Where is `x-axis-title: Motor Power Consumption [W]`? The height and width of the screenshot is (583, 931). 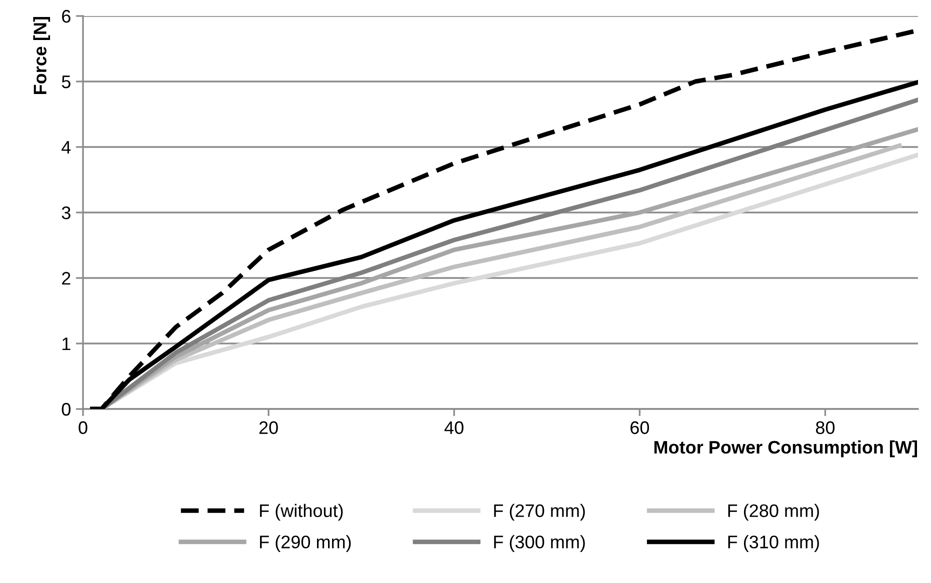
x-axis-title: Motor Power Consumption [W] is located at coordinates (785, 449).